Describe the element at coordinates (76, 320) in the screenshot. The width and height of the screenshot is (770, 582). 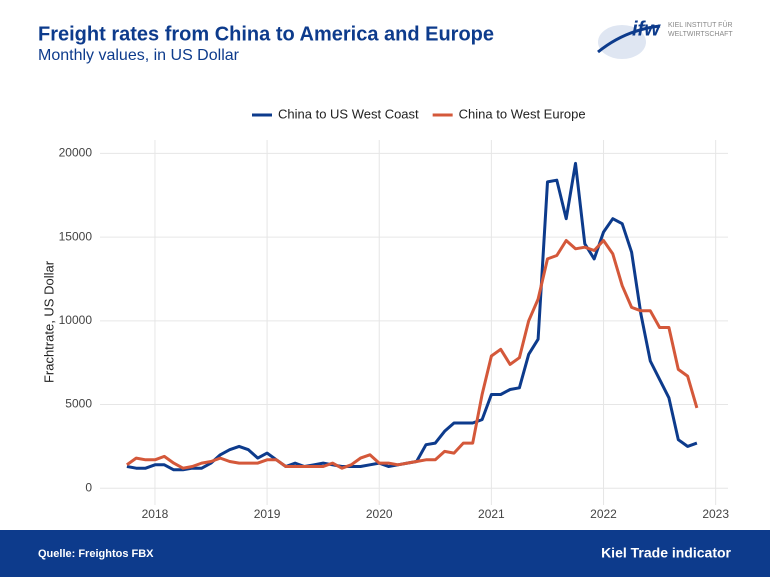
I see `y-tick-label: 10000` at that location.